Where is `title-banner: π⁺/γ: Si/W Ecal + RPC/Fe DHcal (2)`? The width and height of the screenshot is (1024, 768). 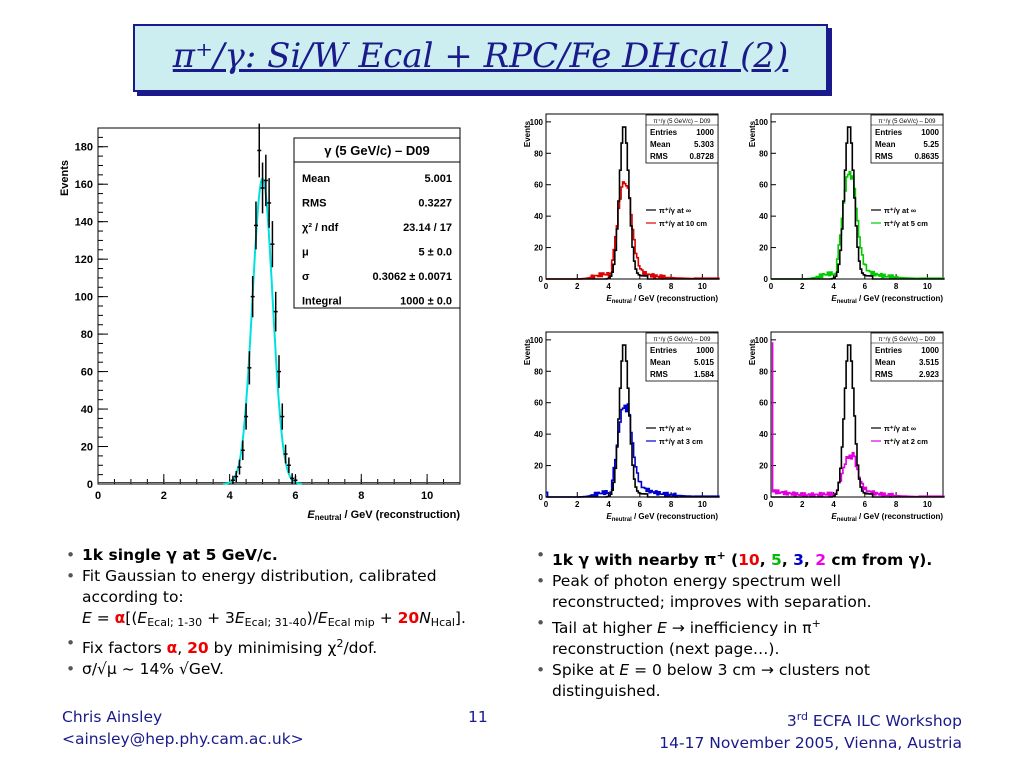
title-banner: π⁺/γ: Si/W Ecal + RPC/Fe DHcal (2) is located at coordinates (480, 58).